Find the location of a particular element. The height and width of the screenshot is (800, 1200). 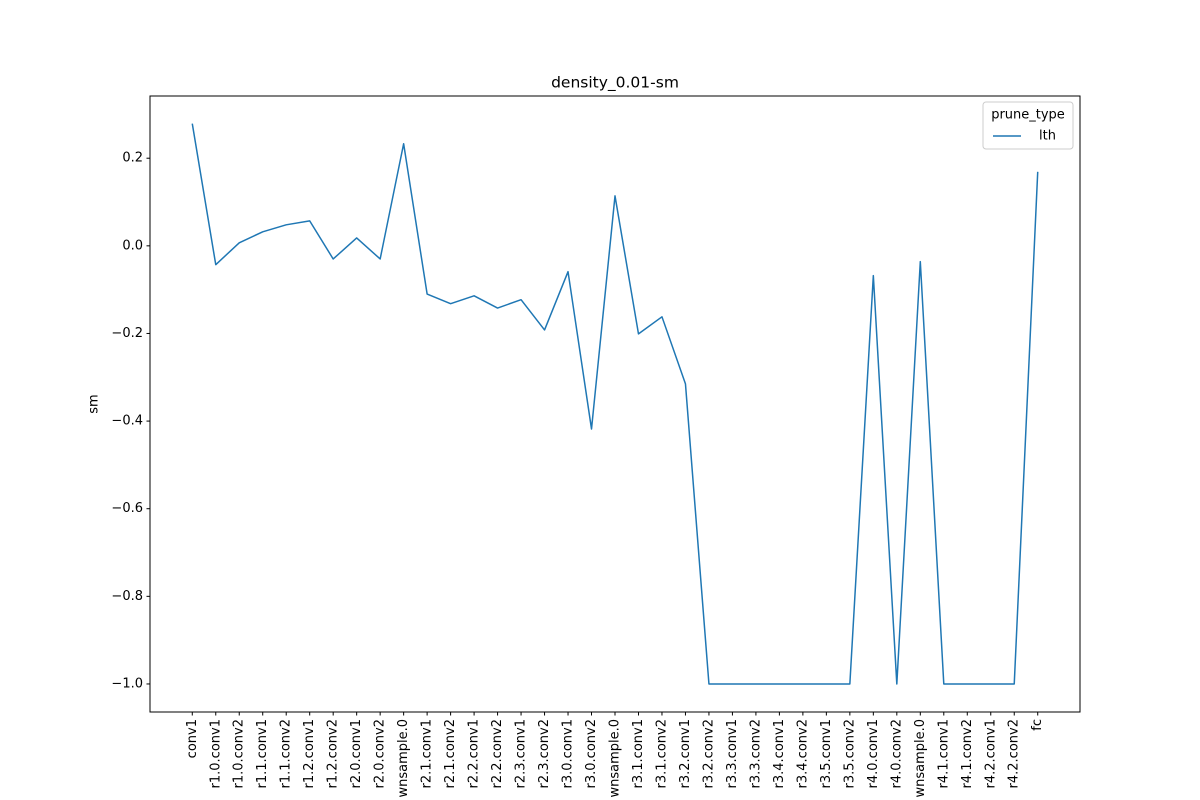

y-tick-label: 0.2 is located at coordinates (132, 158).